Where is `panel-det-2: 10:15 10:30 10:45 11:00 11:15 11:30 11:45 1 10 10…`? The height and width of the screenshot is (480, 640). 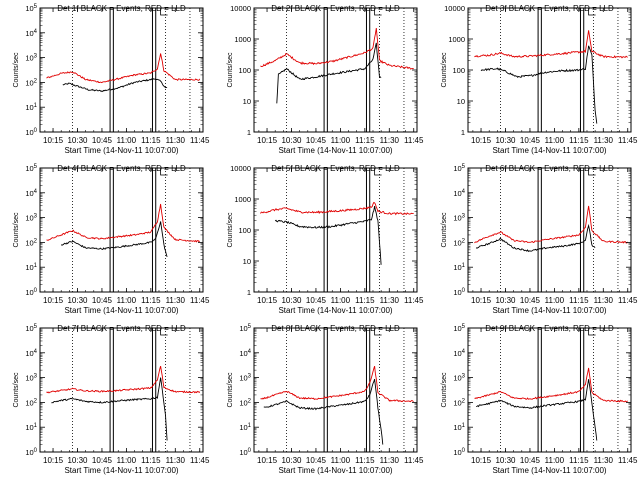 panel-det-2: 10:15 10:30 10:45 11:00 11:15 11:30 11:45 1 10 10… is located at coordinates (325, 79).